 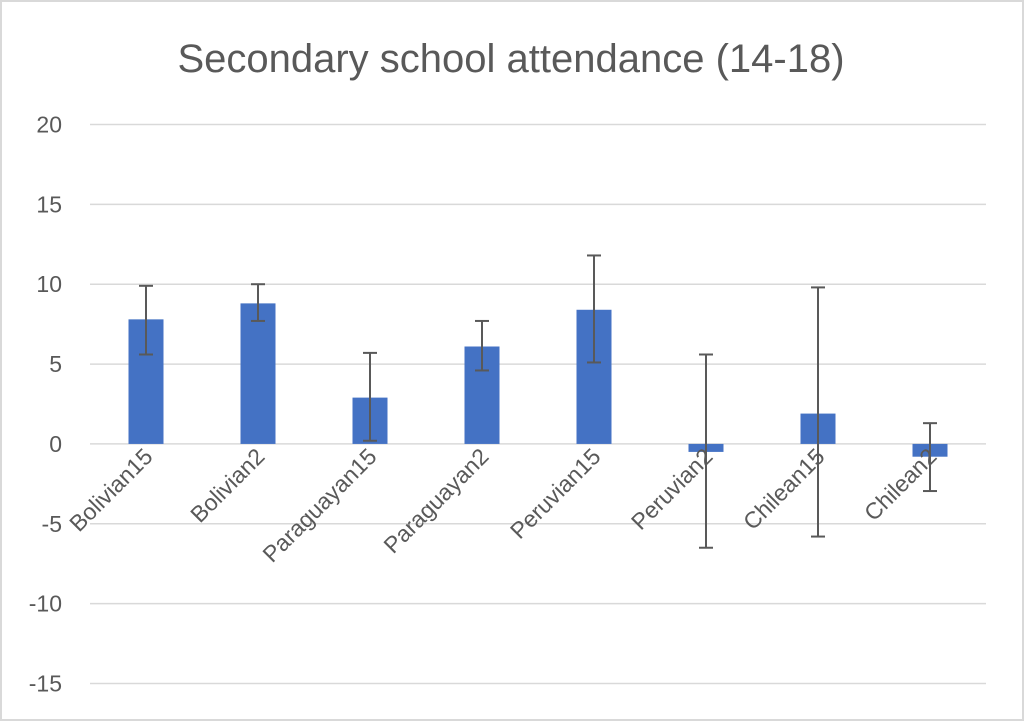 I want to click on x-category-label: Peruvian2, so click(x=672, y=489).